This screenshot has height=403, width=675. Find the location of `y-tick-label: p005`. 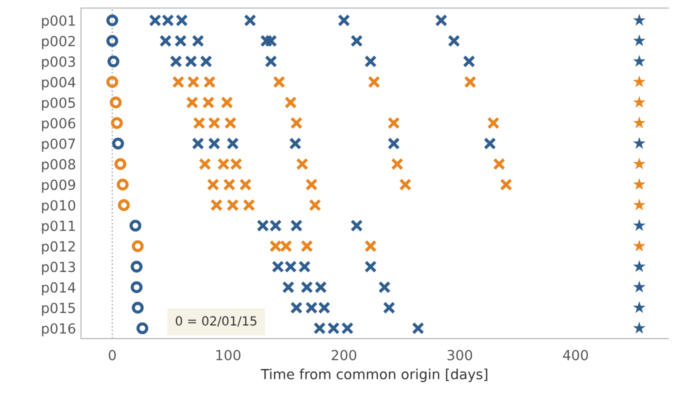

y-tick-label: p005 is located at coordinates (58, 104).